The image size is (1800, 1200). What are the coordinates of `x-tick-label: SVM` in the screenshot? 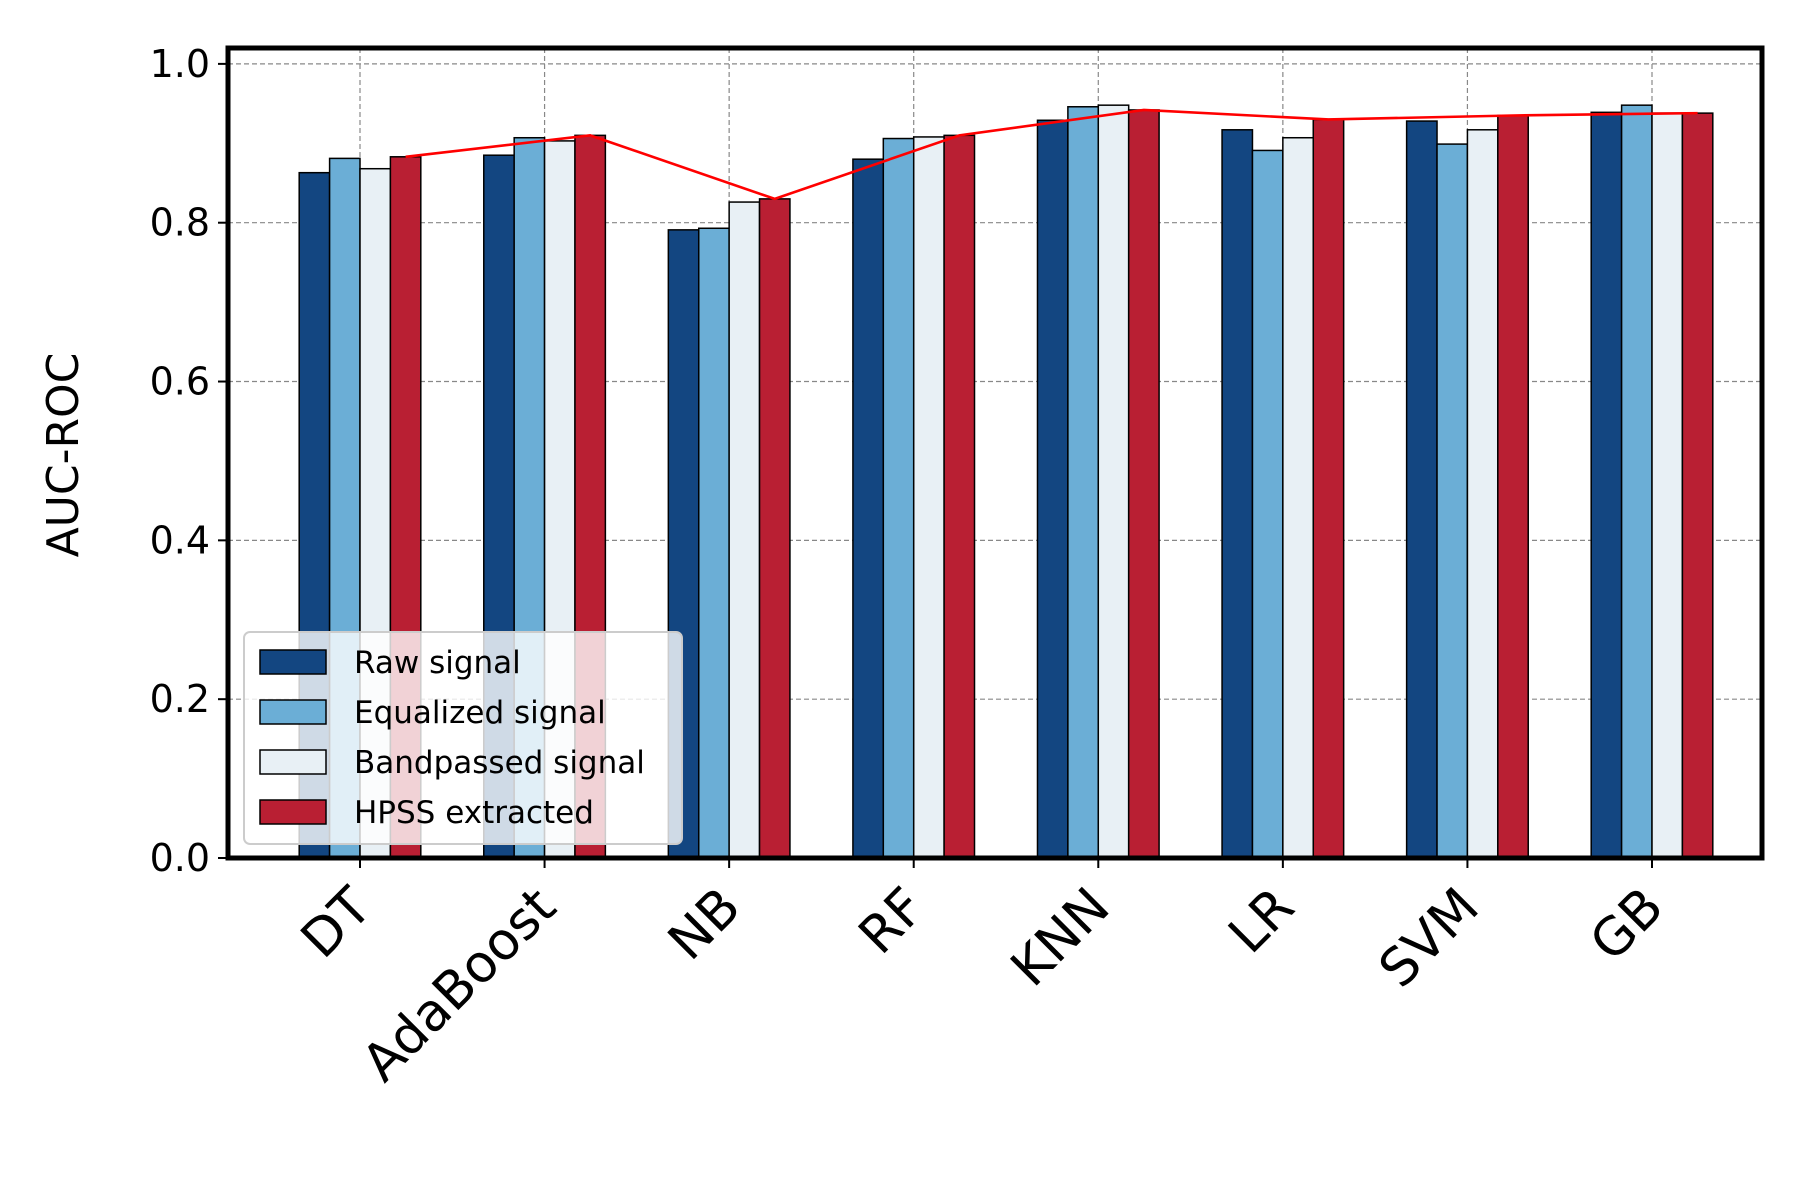 It's located at (1429, 938).